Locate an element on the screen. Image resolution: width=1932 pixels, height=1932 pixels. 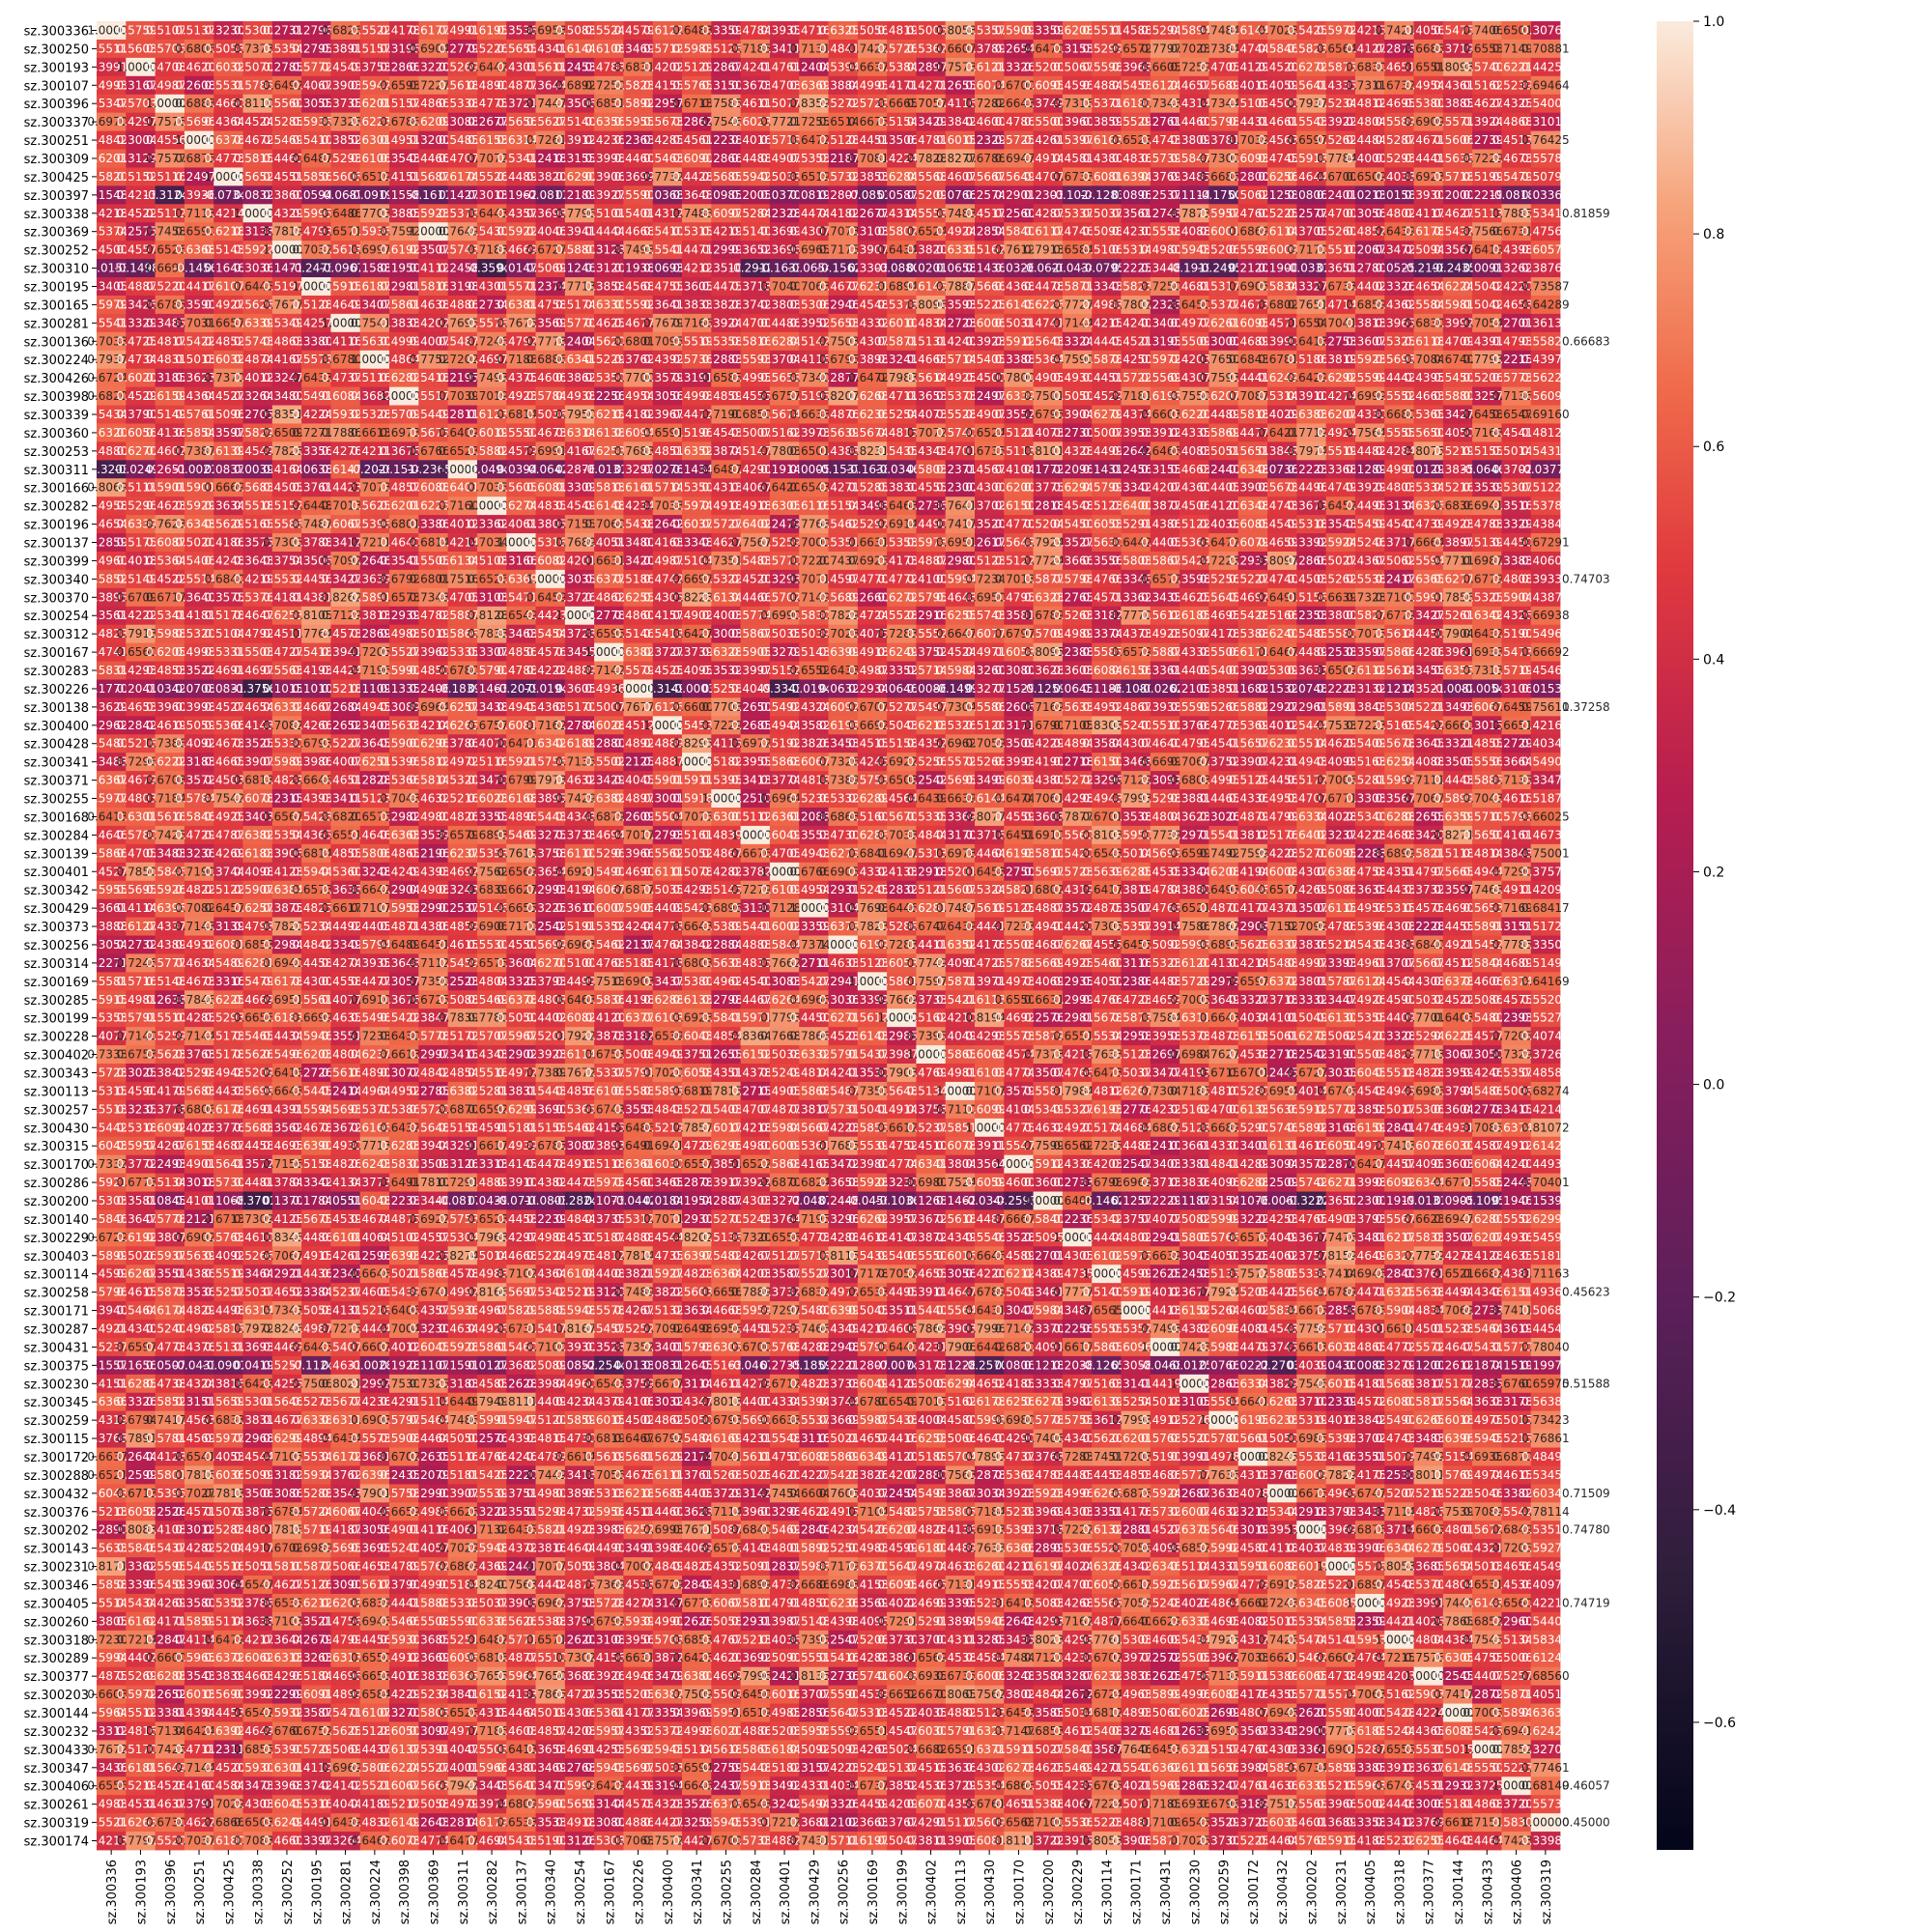
cell-value-label: 0.62088 is located at coordinates (1077, 30).